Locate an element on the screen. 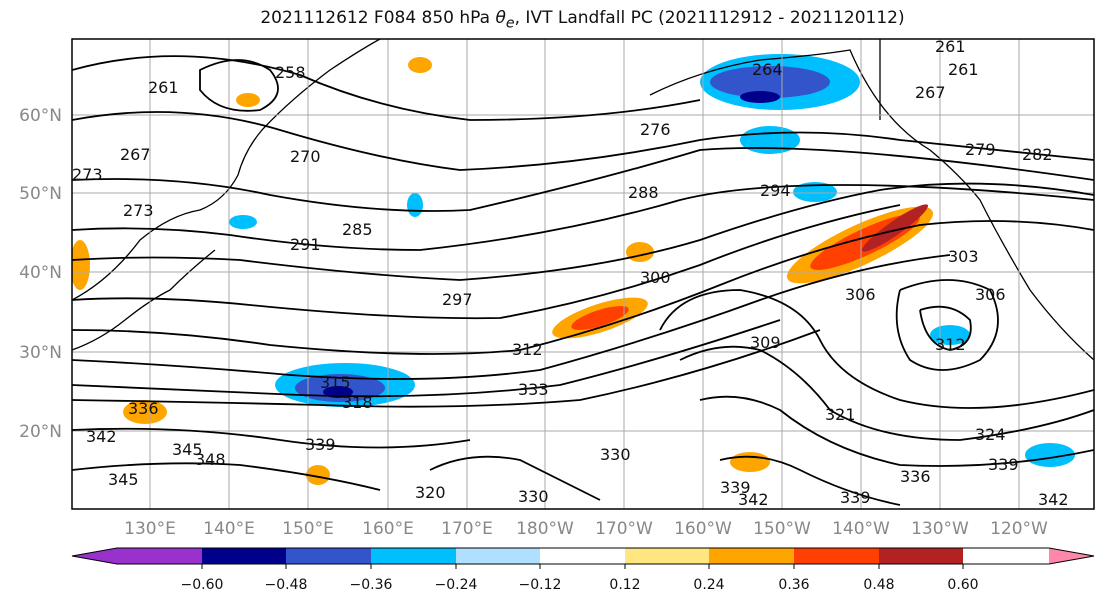 This screenshot has width=1105, height=603. svg-text: 279 is located at coordinates (980, 149).